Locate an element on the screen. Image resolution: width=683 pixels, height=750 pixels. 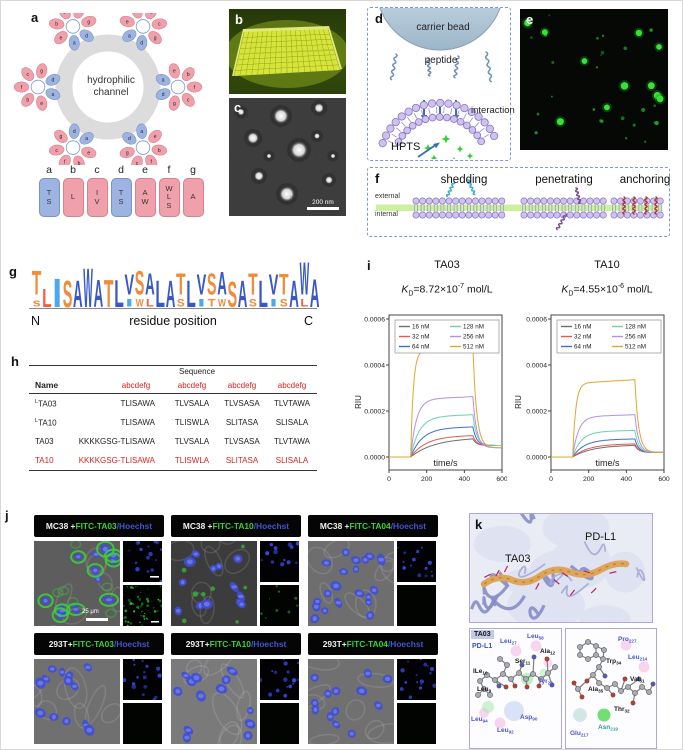
logo-letter-minor: L is located at coordinates (304, 304).